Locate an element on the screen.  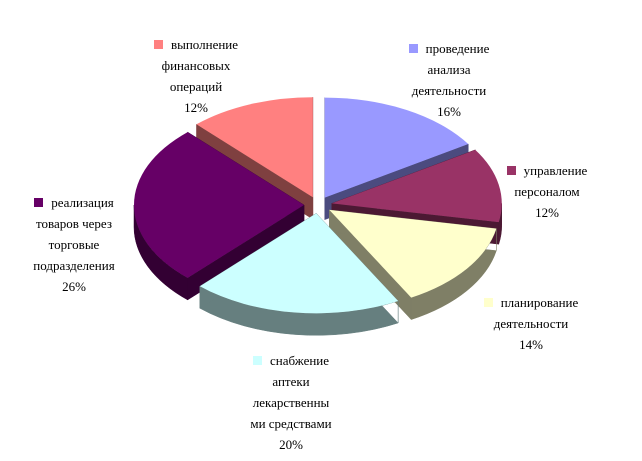
legend-key-planning is located at coordinates (488, 302).